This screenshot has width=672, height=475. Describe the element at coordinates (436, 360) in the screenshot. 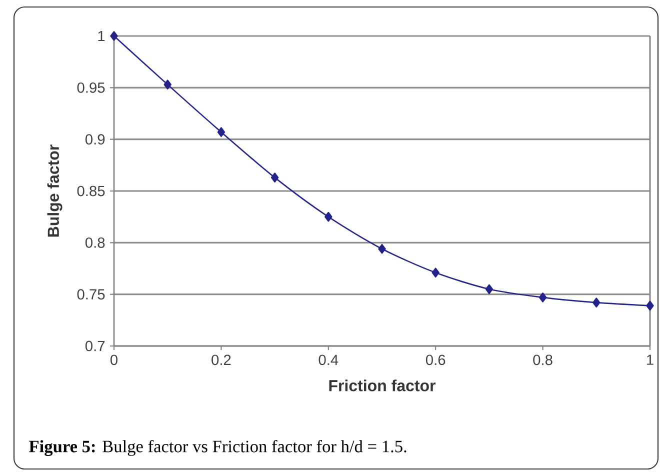

I see `x-tick-label: 0.6` at that location.